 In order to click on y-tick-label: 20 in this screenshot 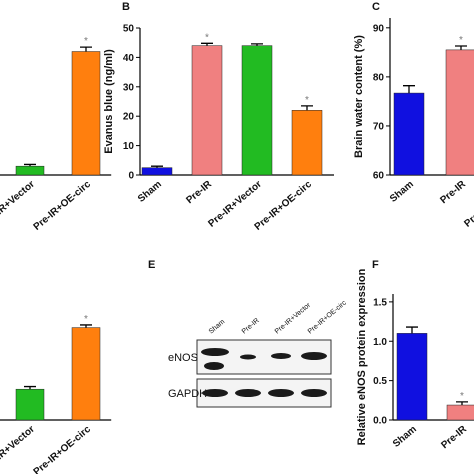, I will do `click(129, 117)`.